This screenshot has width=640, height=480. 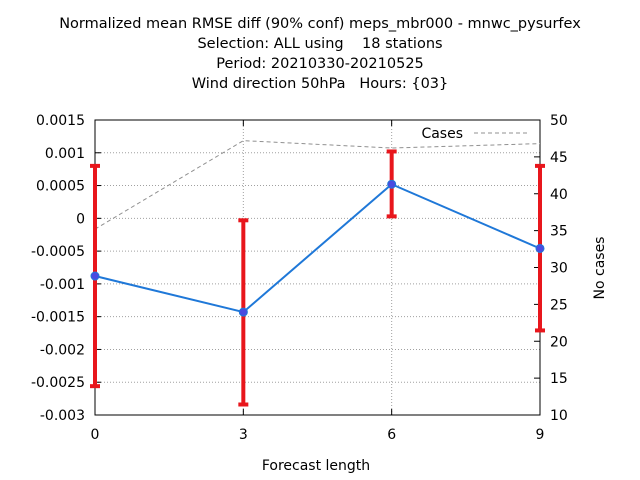 I want to click on title-line-3: Period: 20210330-20210525, so click(x=320, y=64).